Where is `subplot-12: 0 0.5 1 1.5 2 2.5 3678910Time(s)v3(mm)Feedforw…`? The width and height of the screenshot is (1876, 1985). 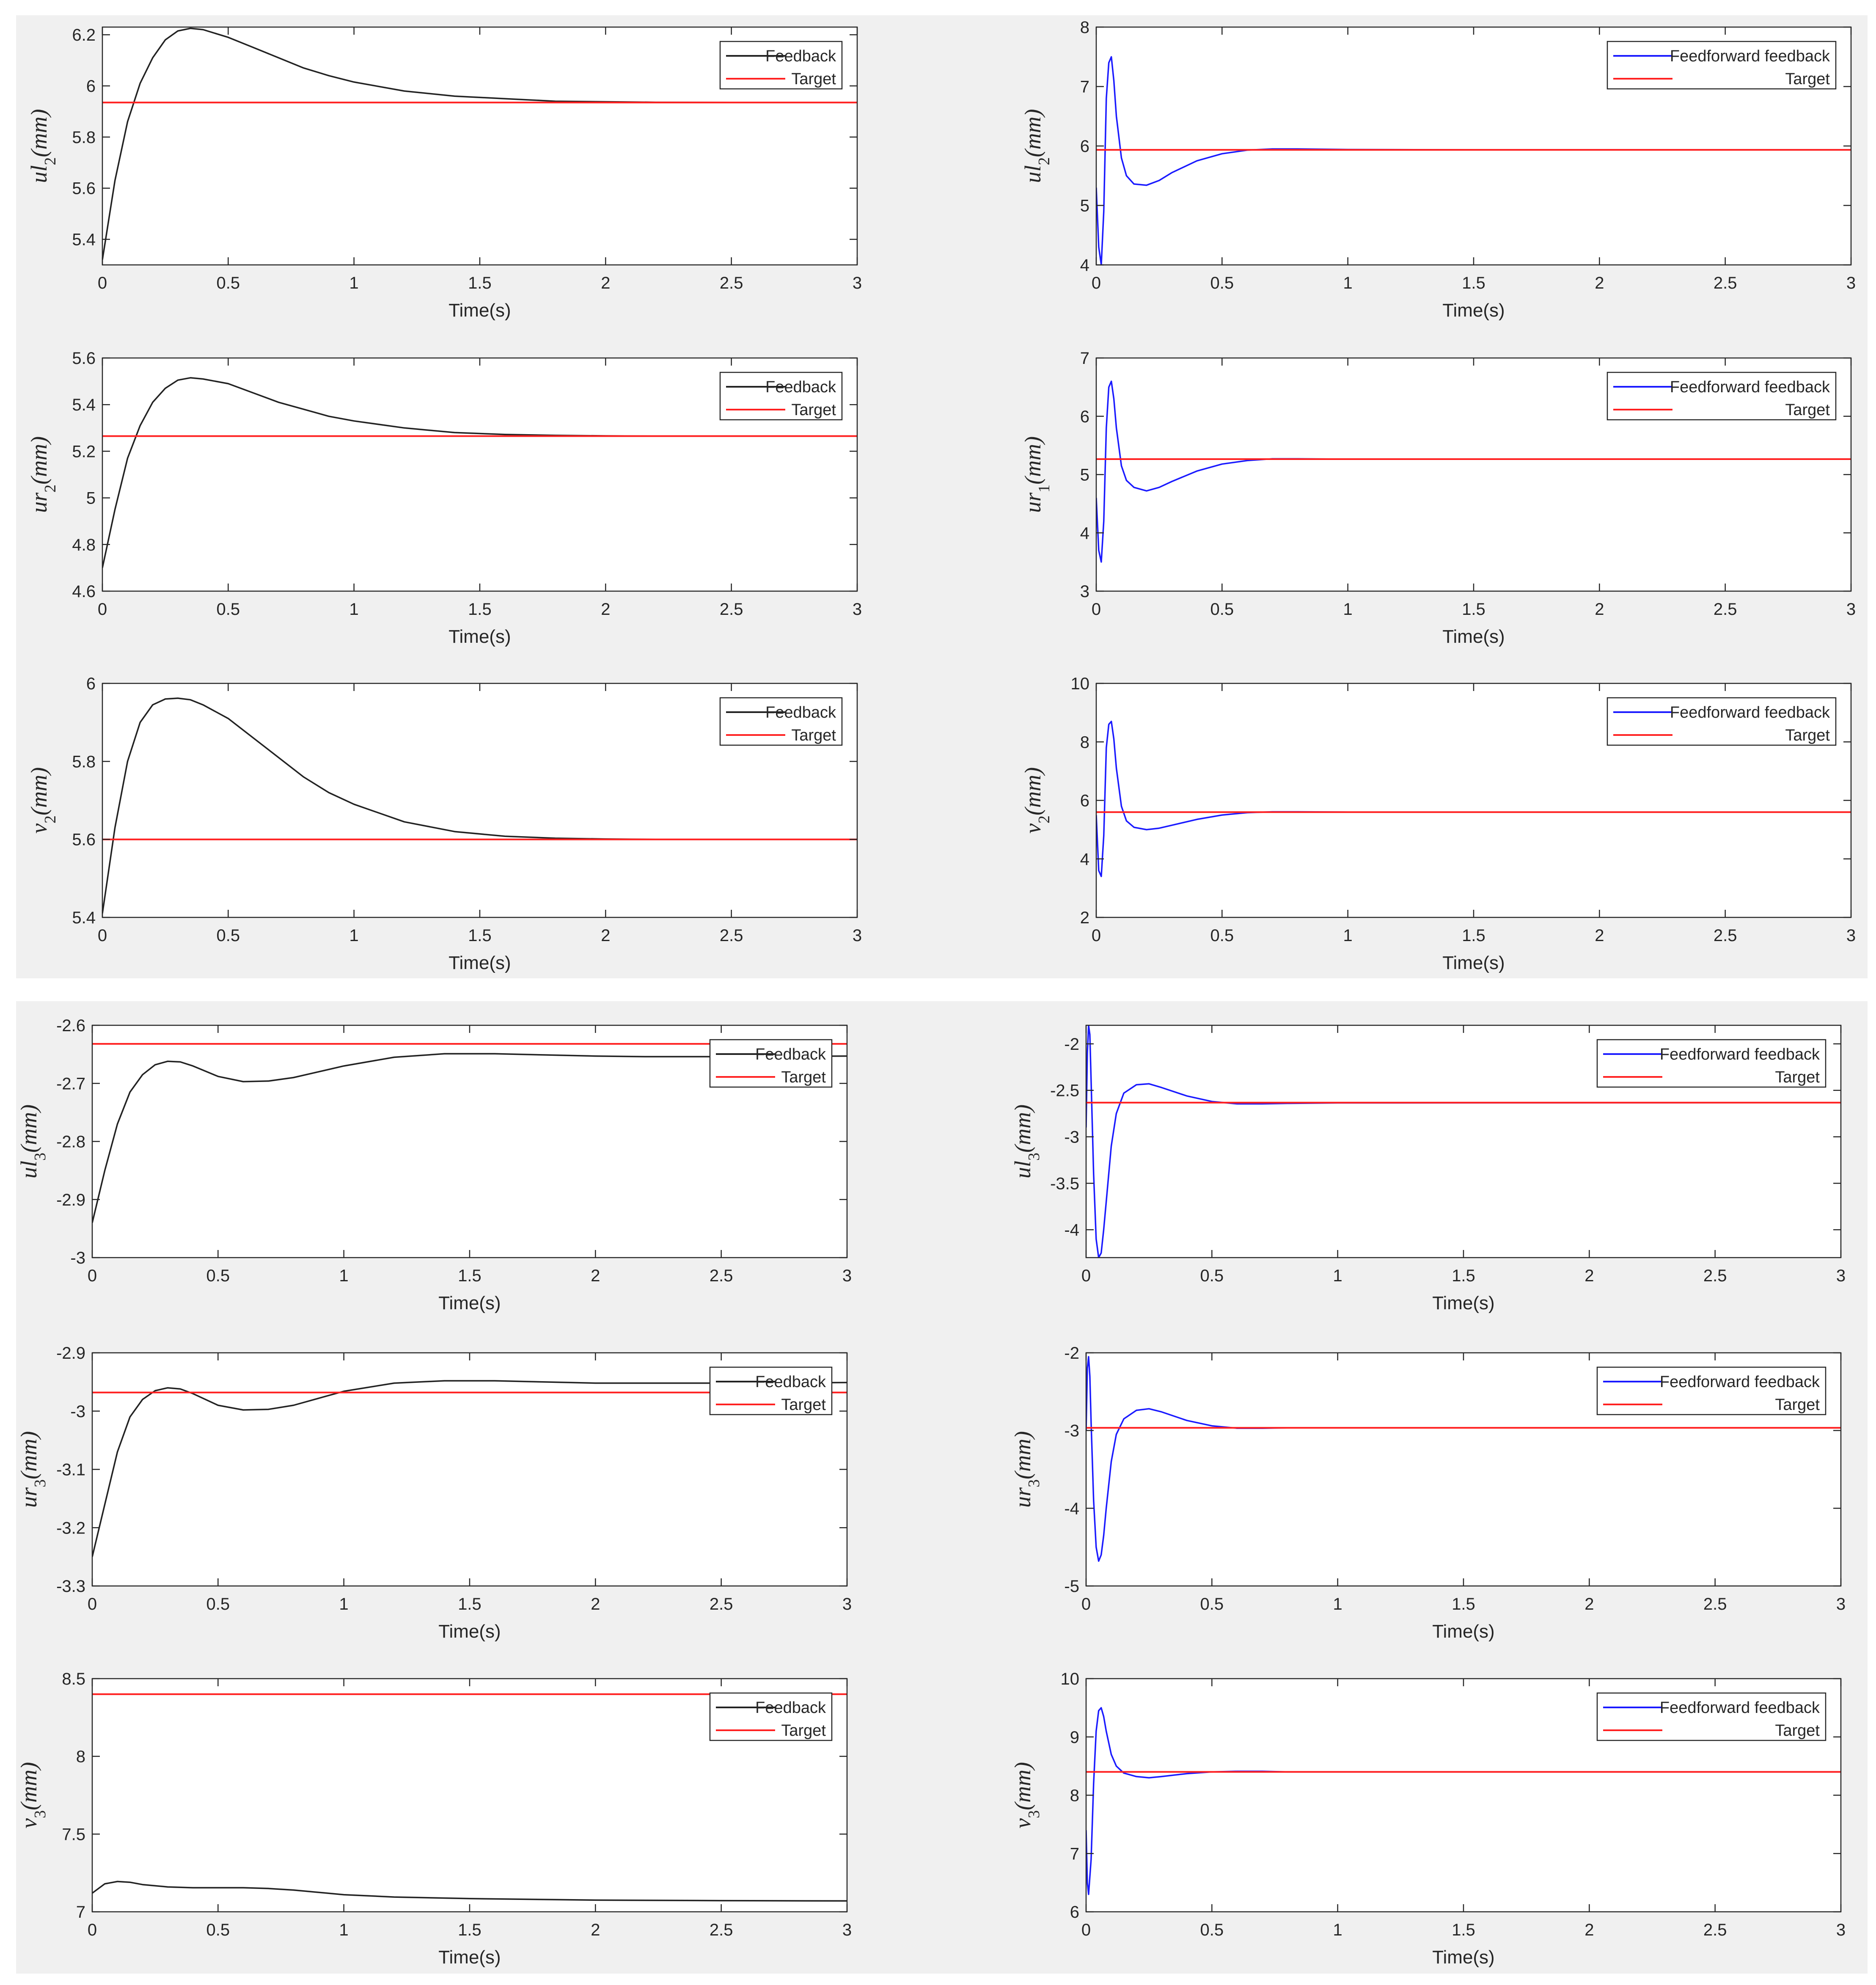 subplot-12: 0 0.5 1 1.5 2 2.5 3678910Time(s)v3(mm)Feedforw… is located at coordinates (1428, 1819).